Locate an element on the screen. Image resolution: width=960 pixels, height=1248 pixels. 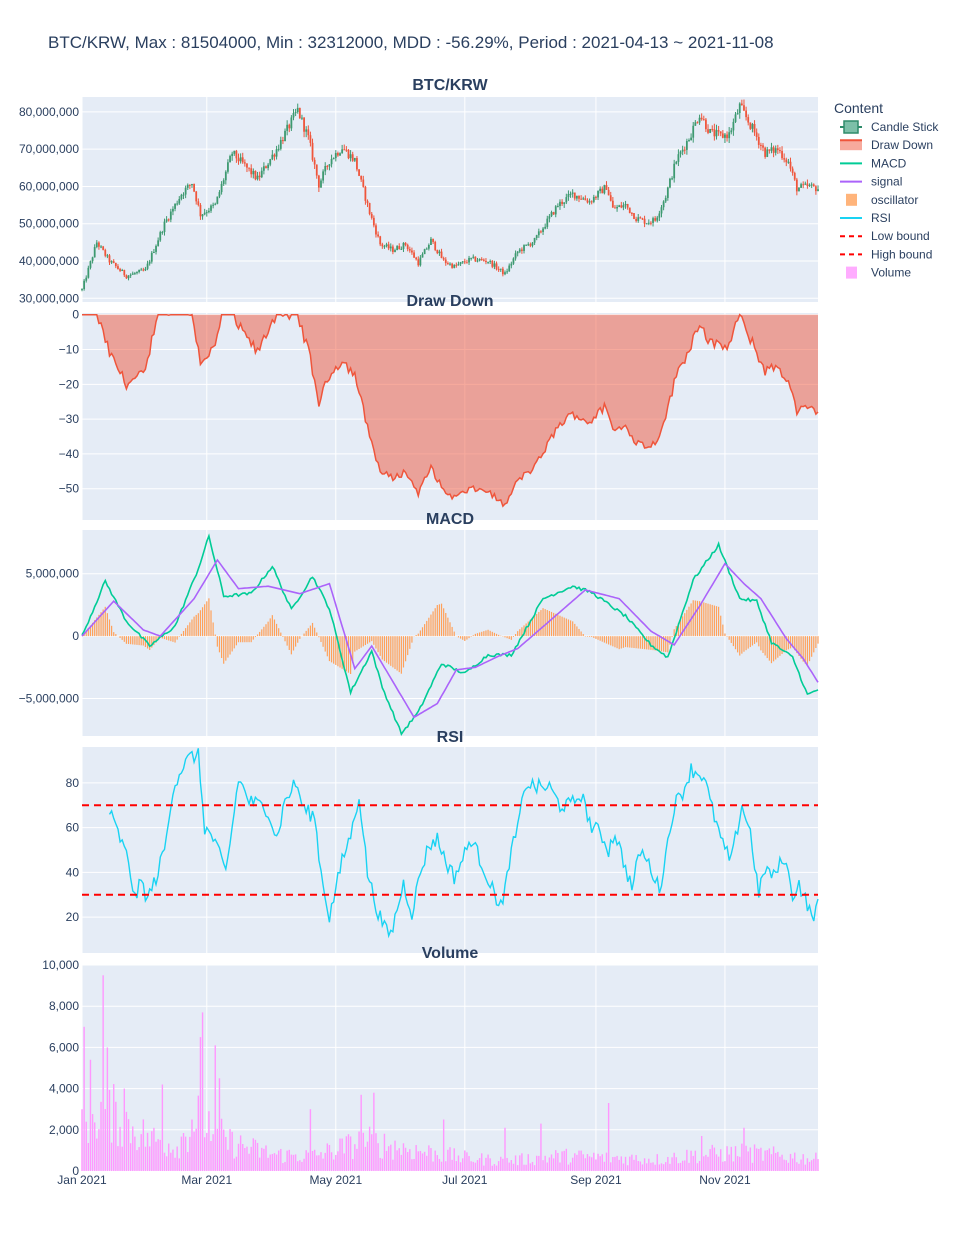
candlestick-ytick-label: 50,000,000 is located at coordinates (49, 224).